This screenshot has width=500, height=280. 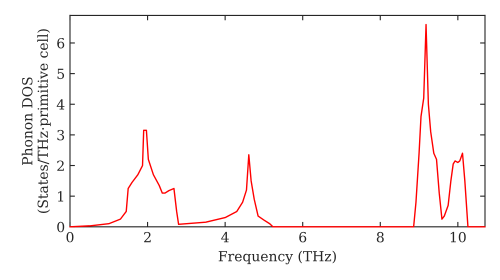 I want to click on x-axis-title: Frequency (THz), so click(x=277, y=257).